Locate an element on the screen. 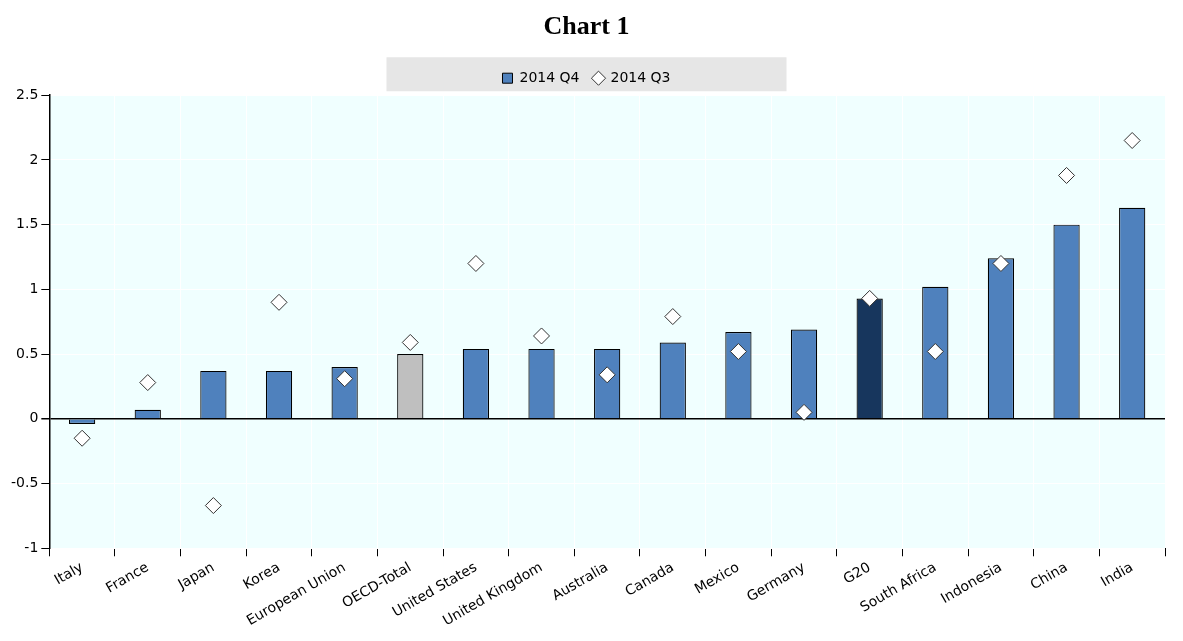 This screenshot has width=1183, height=641. legend-label: 2014 Q4 is located at coordinates (549, 76).